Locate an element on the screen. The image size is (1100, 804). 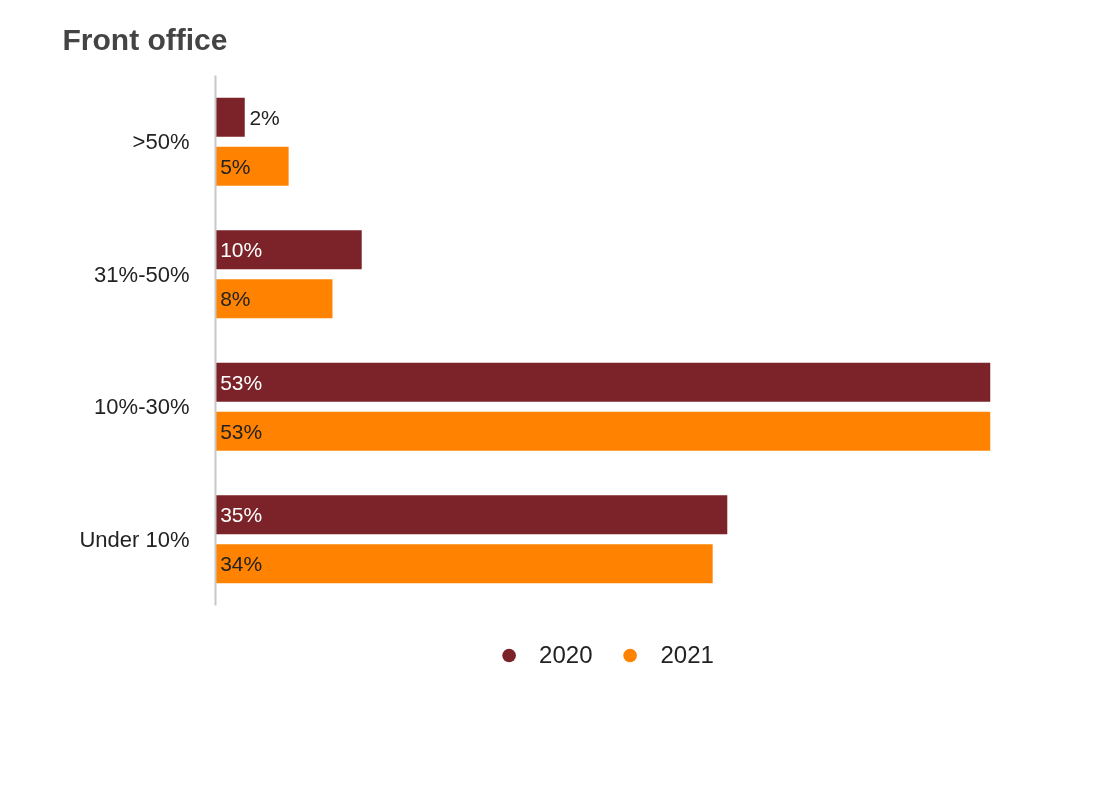
y-tick-label: 31%-50% is located at coordinates (142, 274).